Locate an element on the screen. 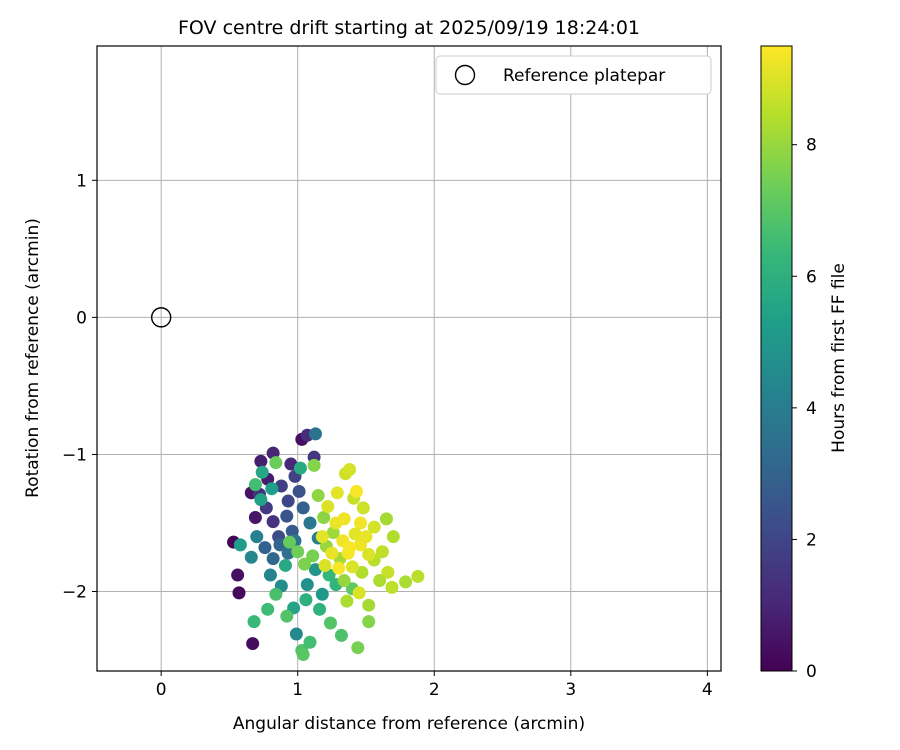 The image size is (900, 750). x-axis-label: Angular distance from reference (arcmin) is located at coordinates (409, 724).